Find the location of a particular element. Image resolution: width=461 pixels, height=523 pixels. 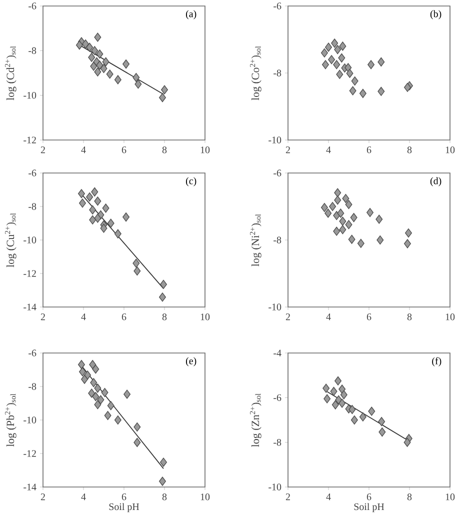

y-axis-title: log (Pb$^{2+}$)$_{sol}$ is located at coordinates (10, 420).